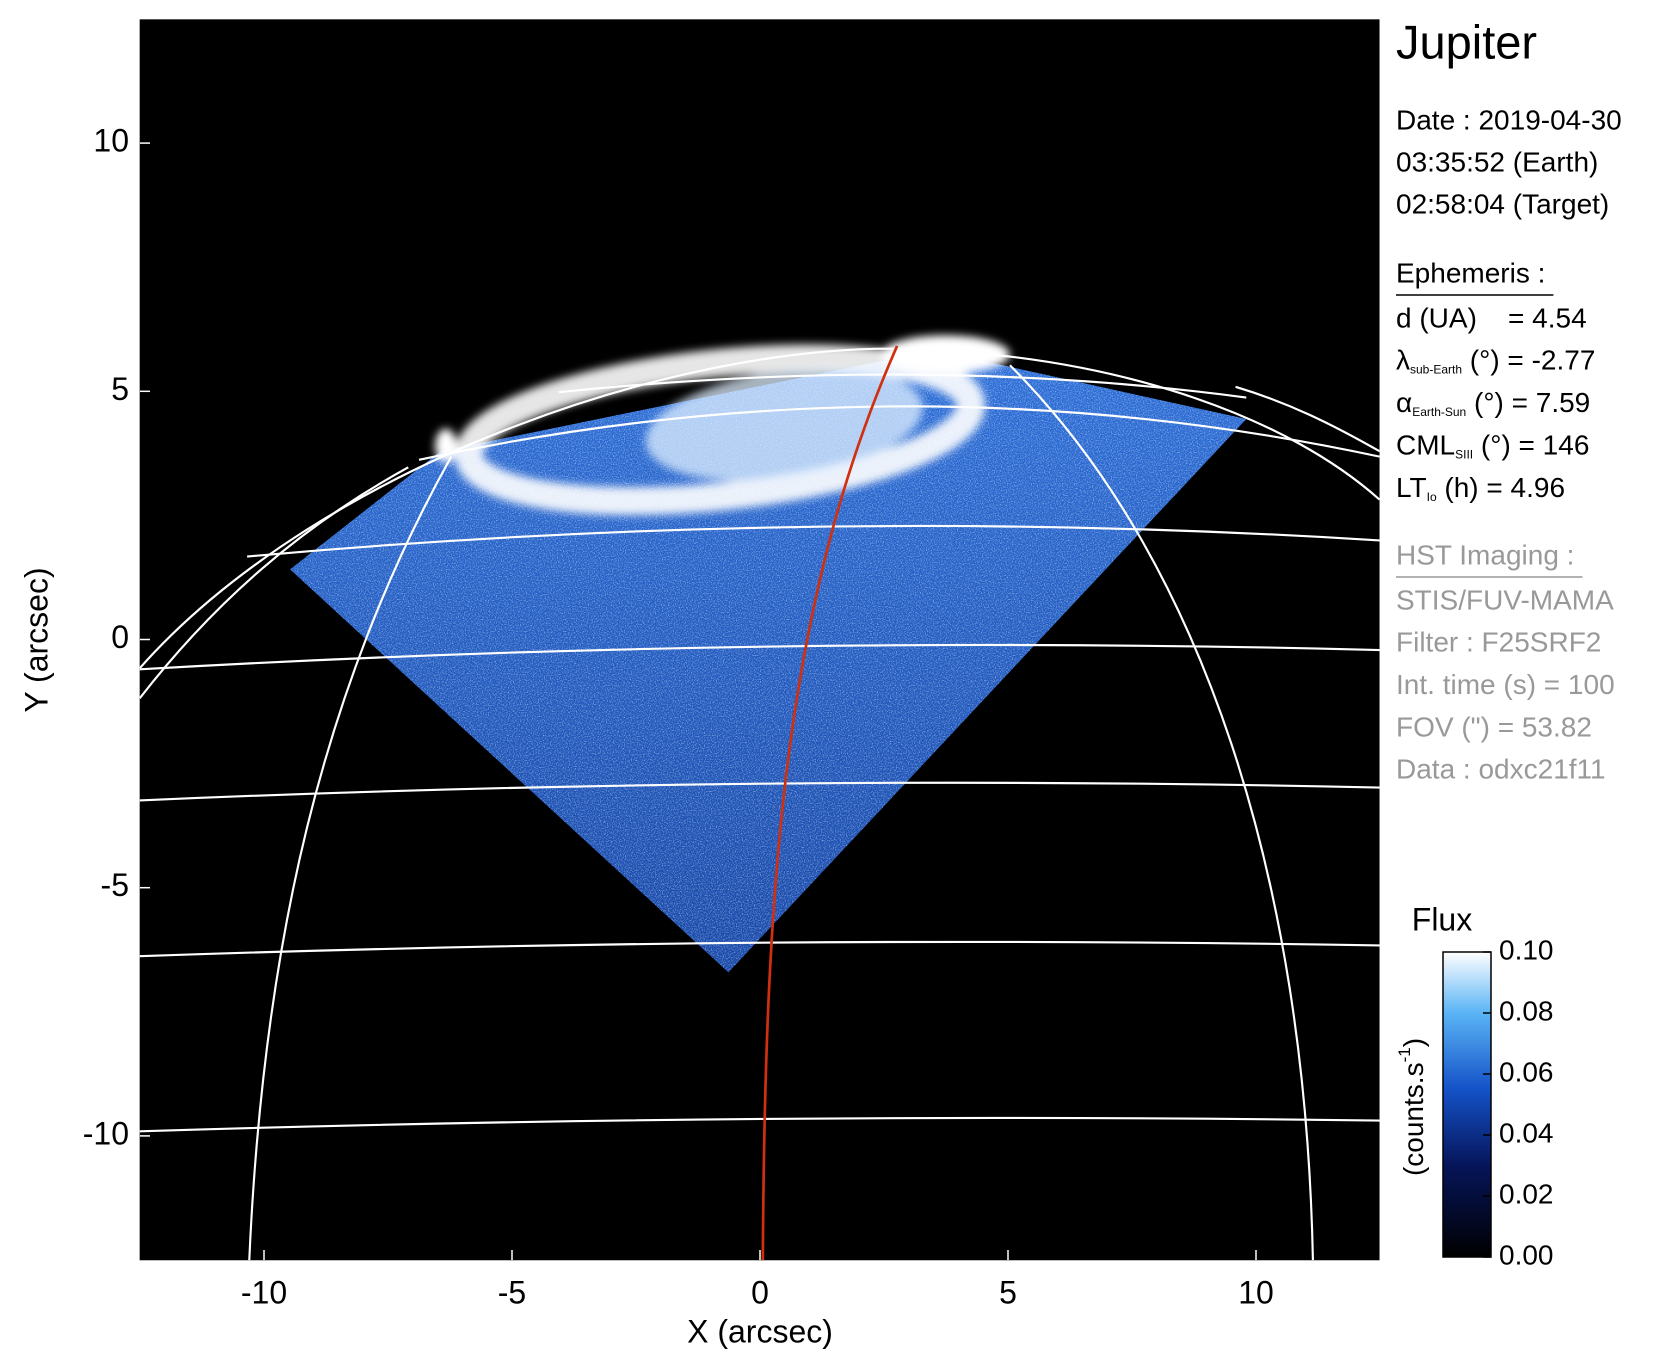 This screenshot has width=1676, height=1367. Describe the element at coordinates (1526, 1071) in the screenshot. I see `colorbar-tick-label: 0.06` at that location.